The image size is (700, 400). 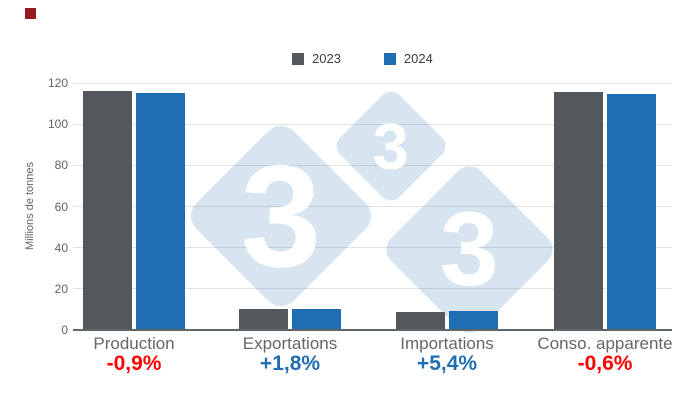 What do you see at coordinates (447, 343) in the screenshot?
I see `category-label-importations: Importations` at bounding box center [447, 343].